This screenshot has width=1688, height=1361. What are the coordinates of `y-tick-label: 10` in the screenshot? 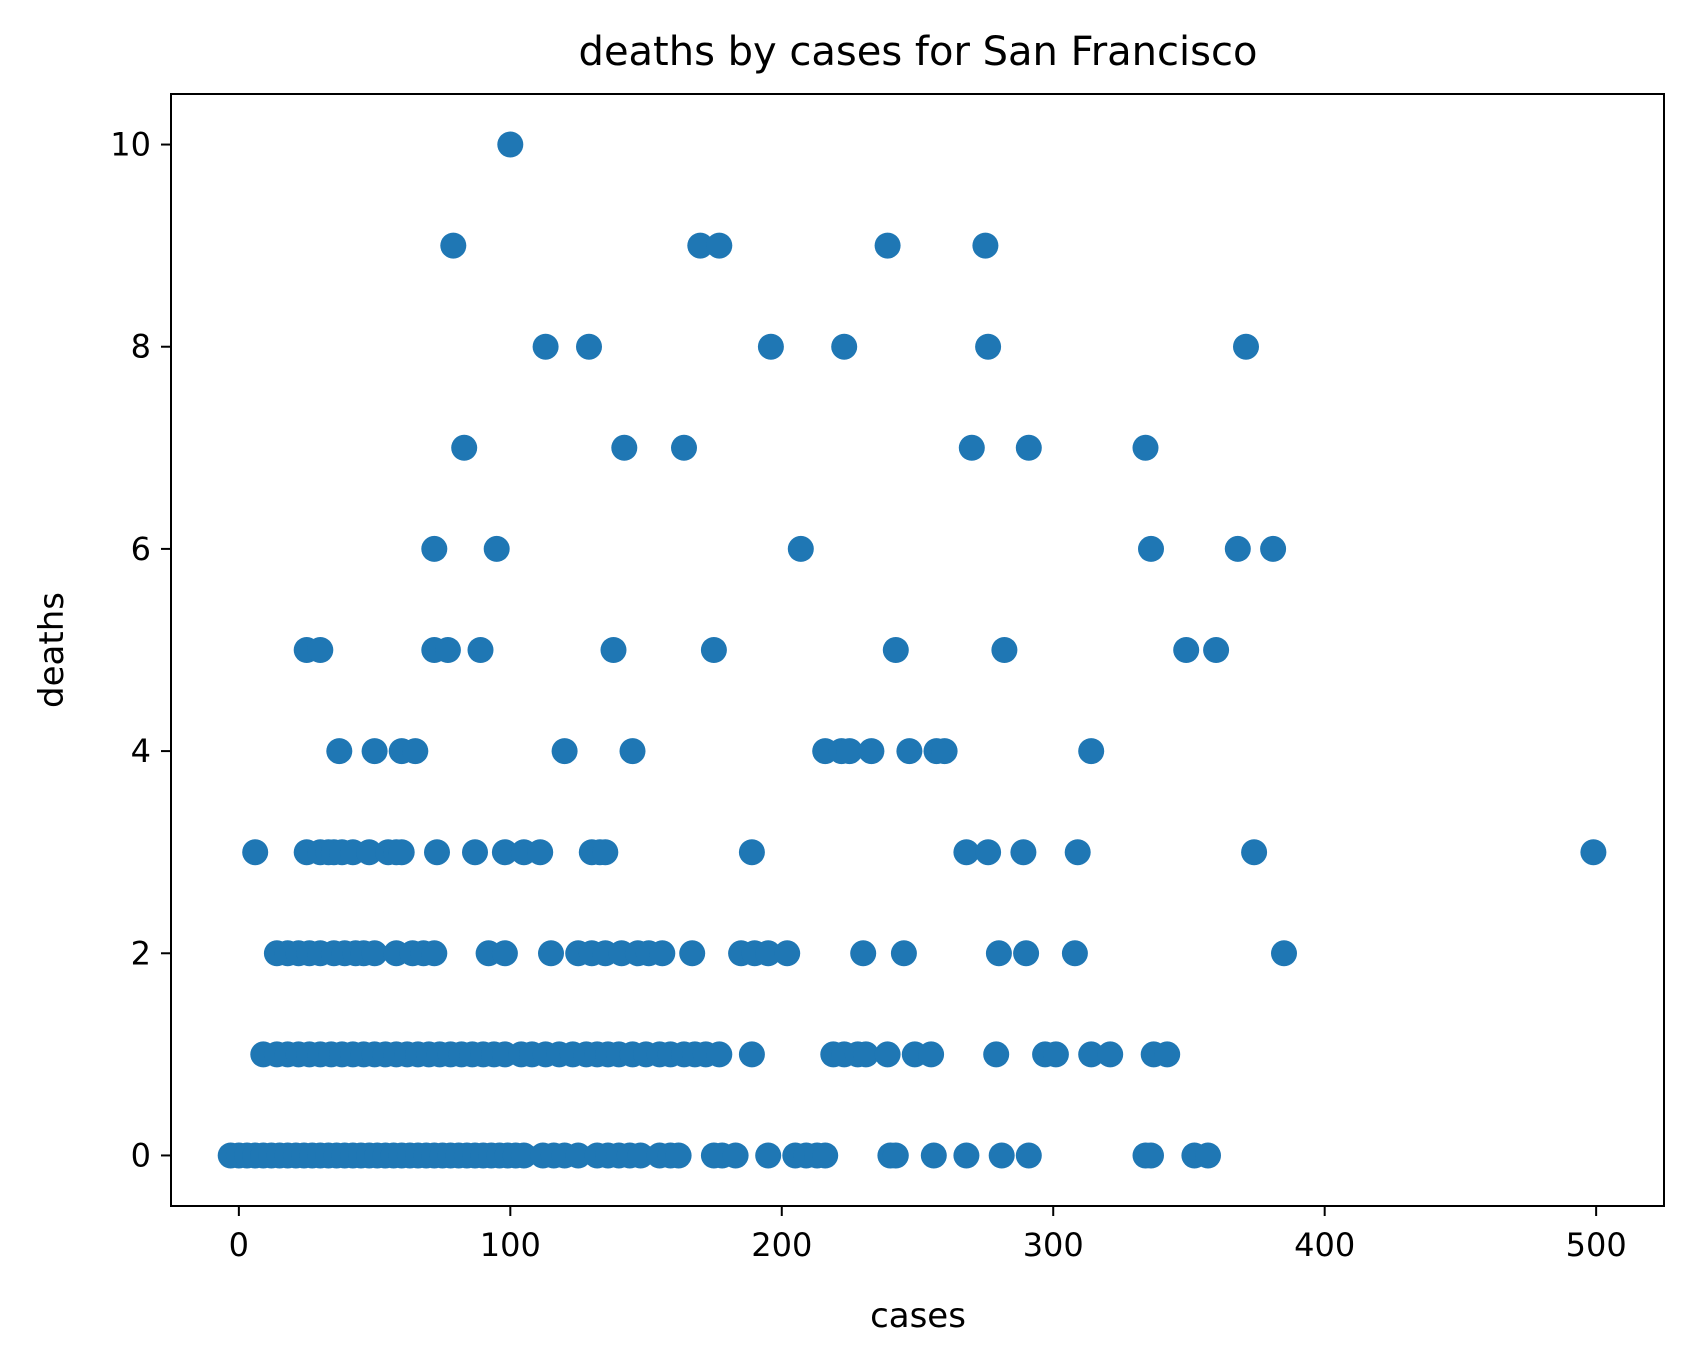 It's located at (130, 145).